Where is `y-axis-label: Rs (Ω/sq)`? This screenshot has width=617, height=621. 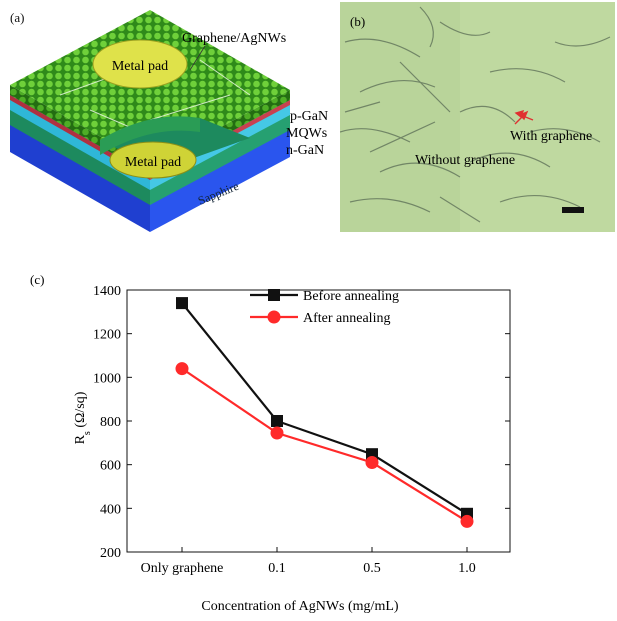 y-axis-label: Rs (Ω/sq) is located at coordinates (83, 417).